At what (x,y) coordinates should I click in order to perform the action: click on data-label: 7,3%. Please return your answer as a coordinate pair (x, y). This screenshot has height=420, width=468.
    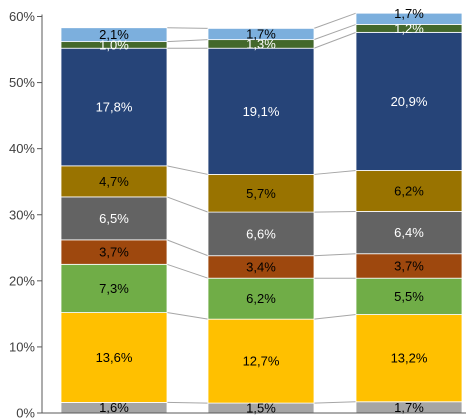
    Looking at the image, I should click on (114, 288).